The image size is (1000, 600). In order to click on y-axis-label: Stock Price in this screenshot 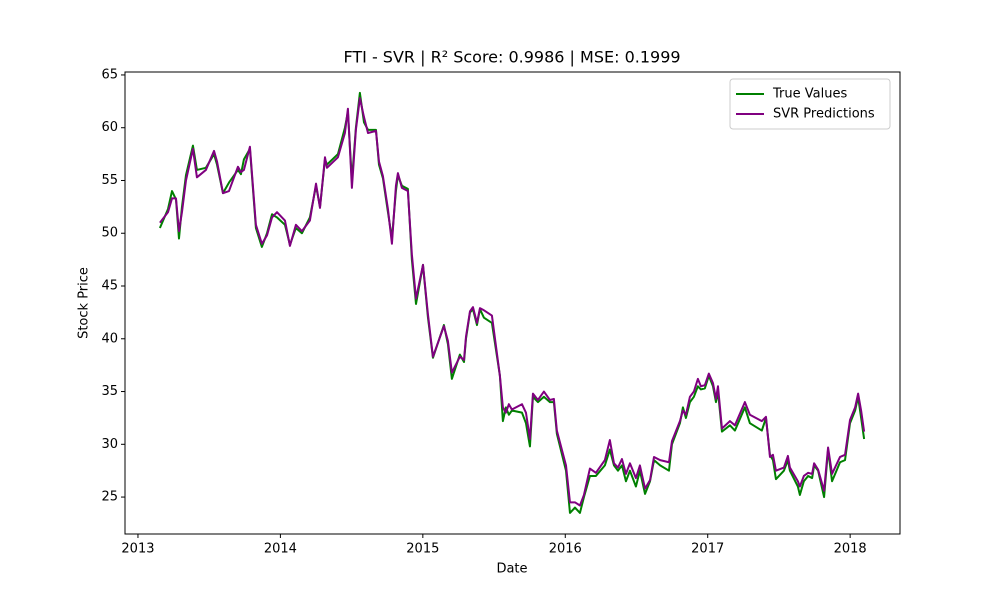, I will do `click(84, 303)`.